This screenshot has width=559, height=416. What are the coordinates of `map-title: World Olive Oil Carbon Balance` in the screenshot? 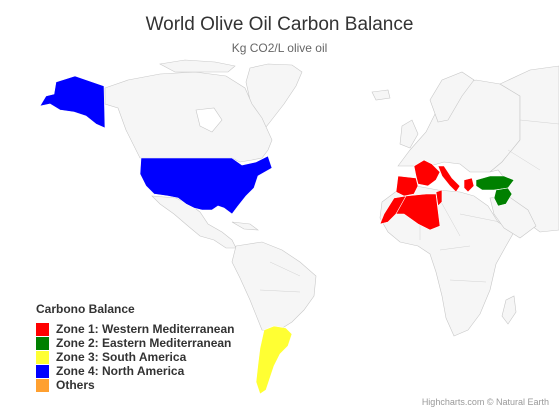 It's located at (279, 24).